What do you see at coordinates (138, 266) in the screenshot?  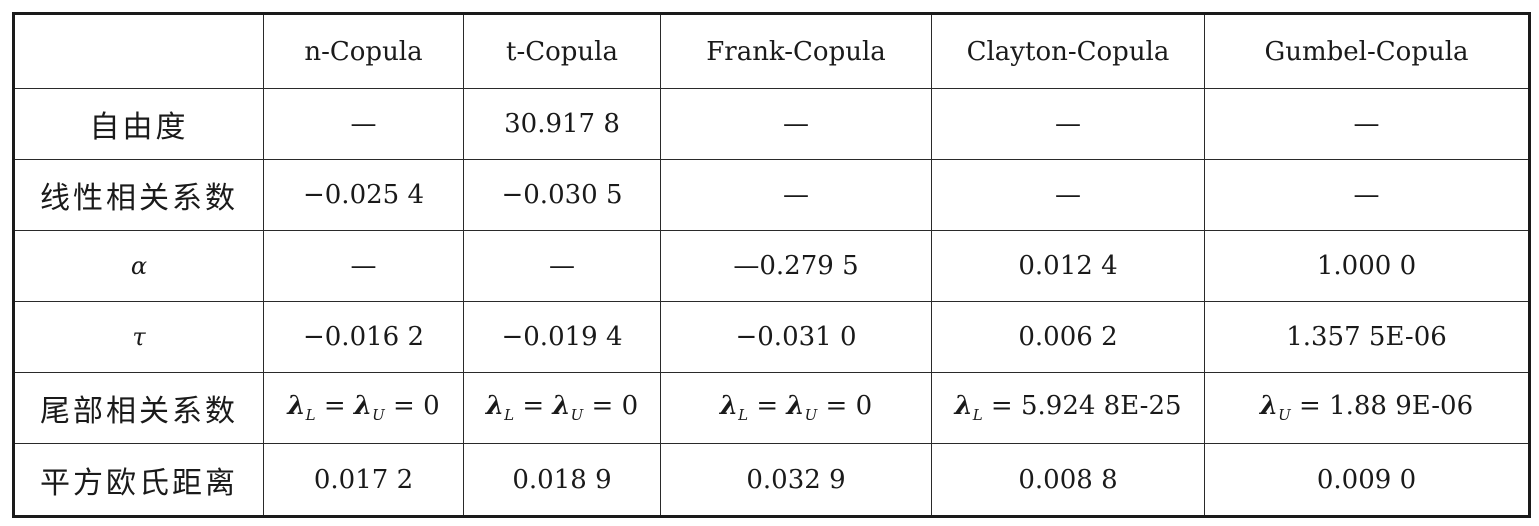 I see `row-label: α` at bounding box center [138, 266].